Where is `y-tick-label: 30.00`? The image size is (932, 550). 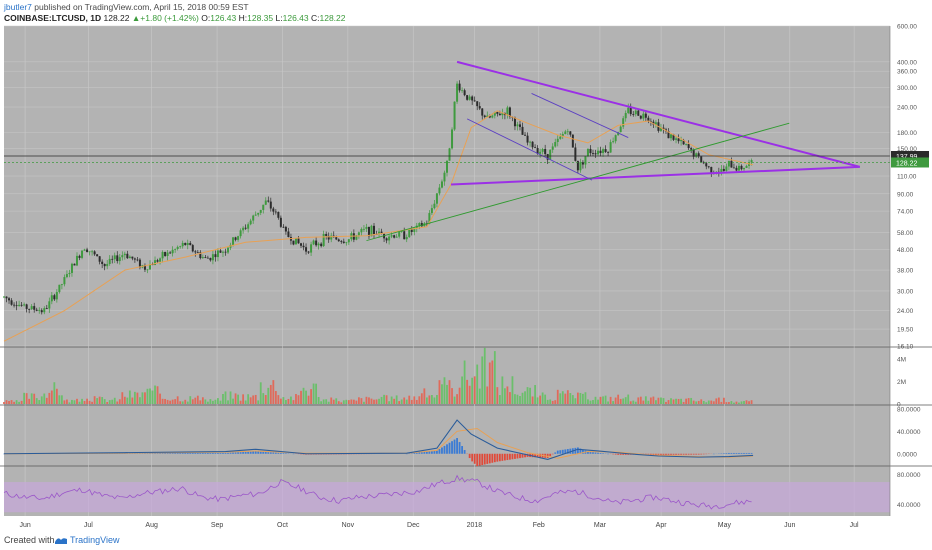
y-tick-label: 30.00 is located at coordinates (905, 291).